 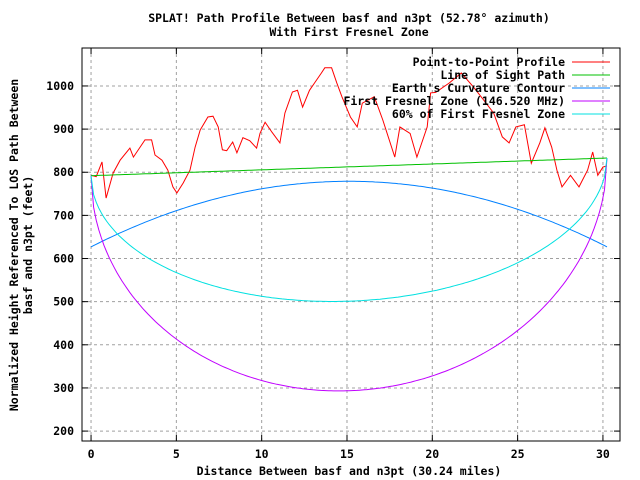 What do you see at coordinates (63, 129) in the screenshot?
I see `y-tick-label: 900` at bounding box center [63, 129].